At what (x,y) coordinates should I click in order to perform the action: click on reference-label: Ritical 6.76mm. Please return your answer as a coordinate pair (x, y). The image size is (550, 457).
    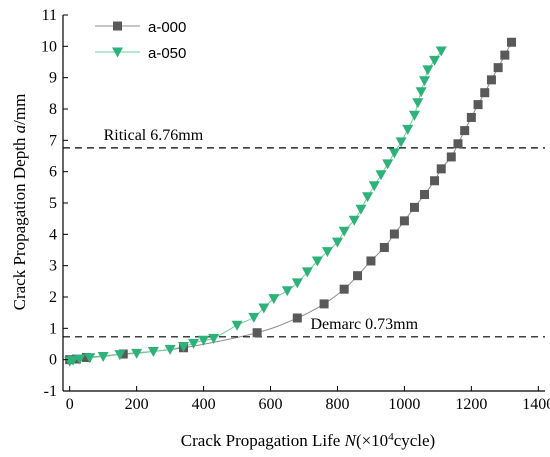
    Looking at the image, I should click on (154, 135).